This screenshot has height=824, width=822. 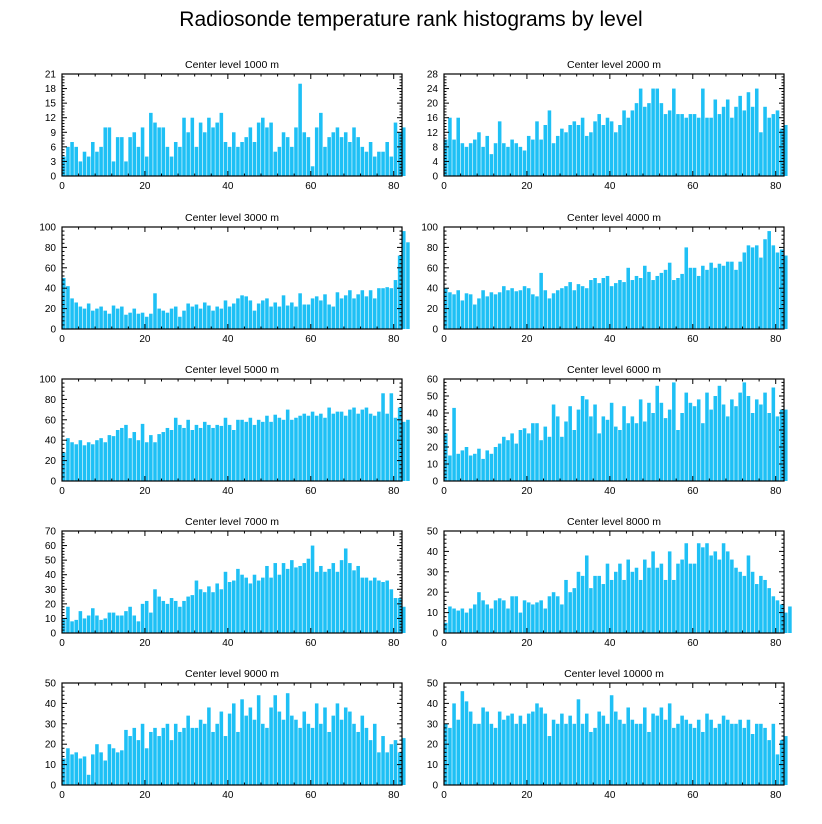 I want to click on panel-3: Center level 3000 m 0 20 40 60 80 0 20 40 60 80 100, so click(x=224, y=278).